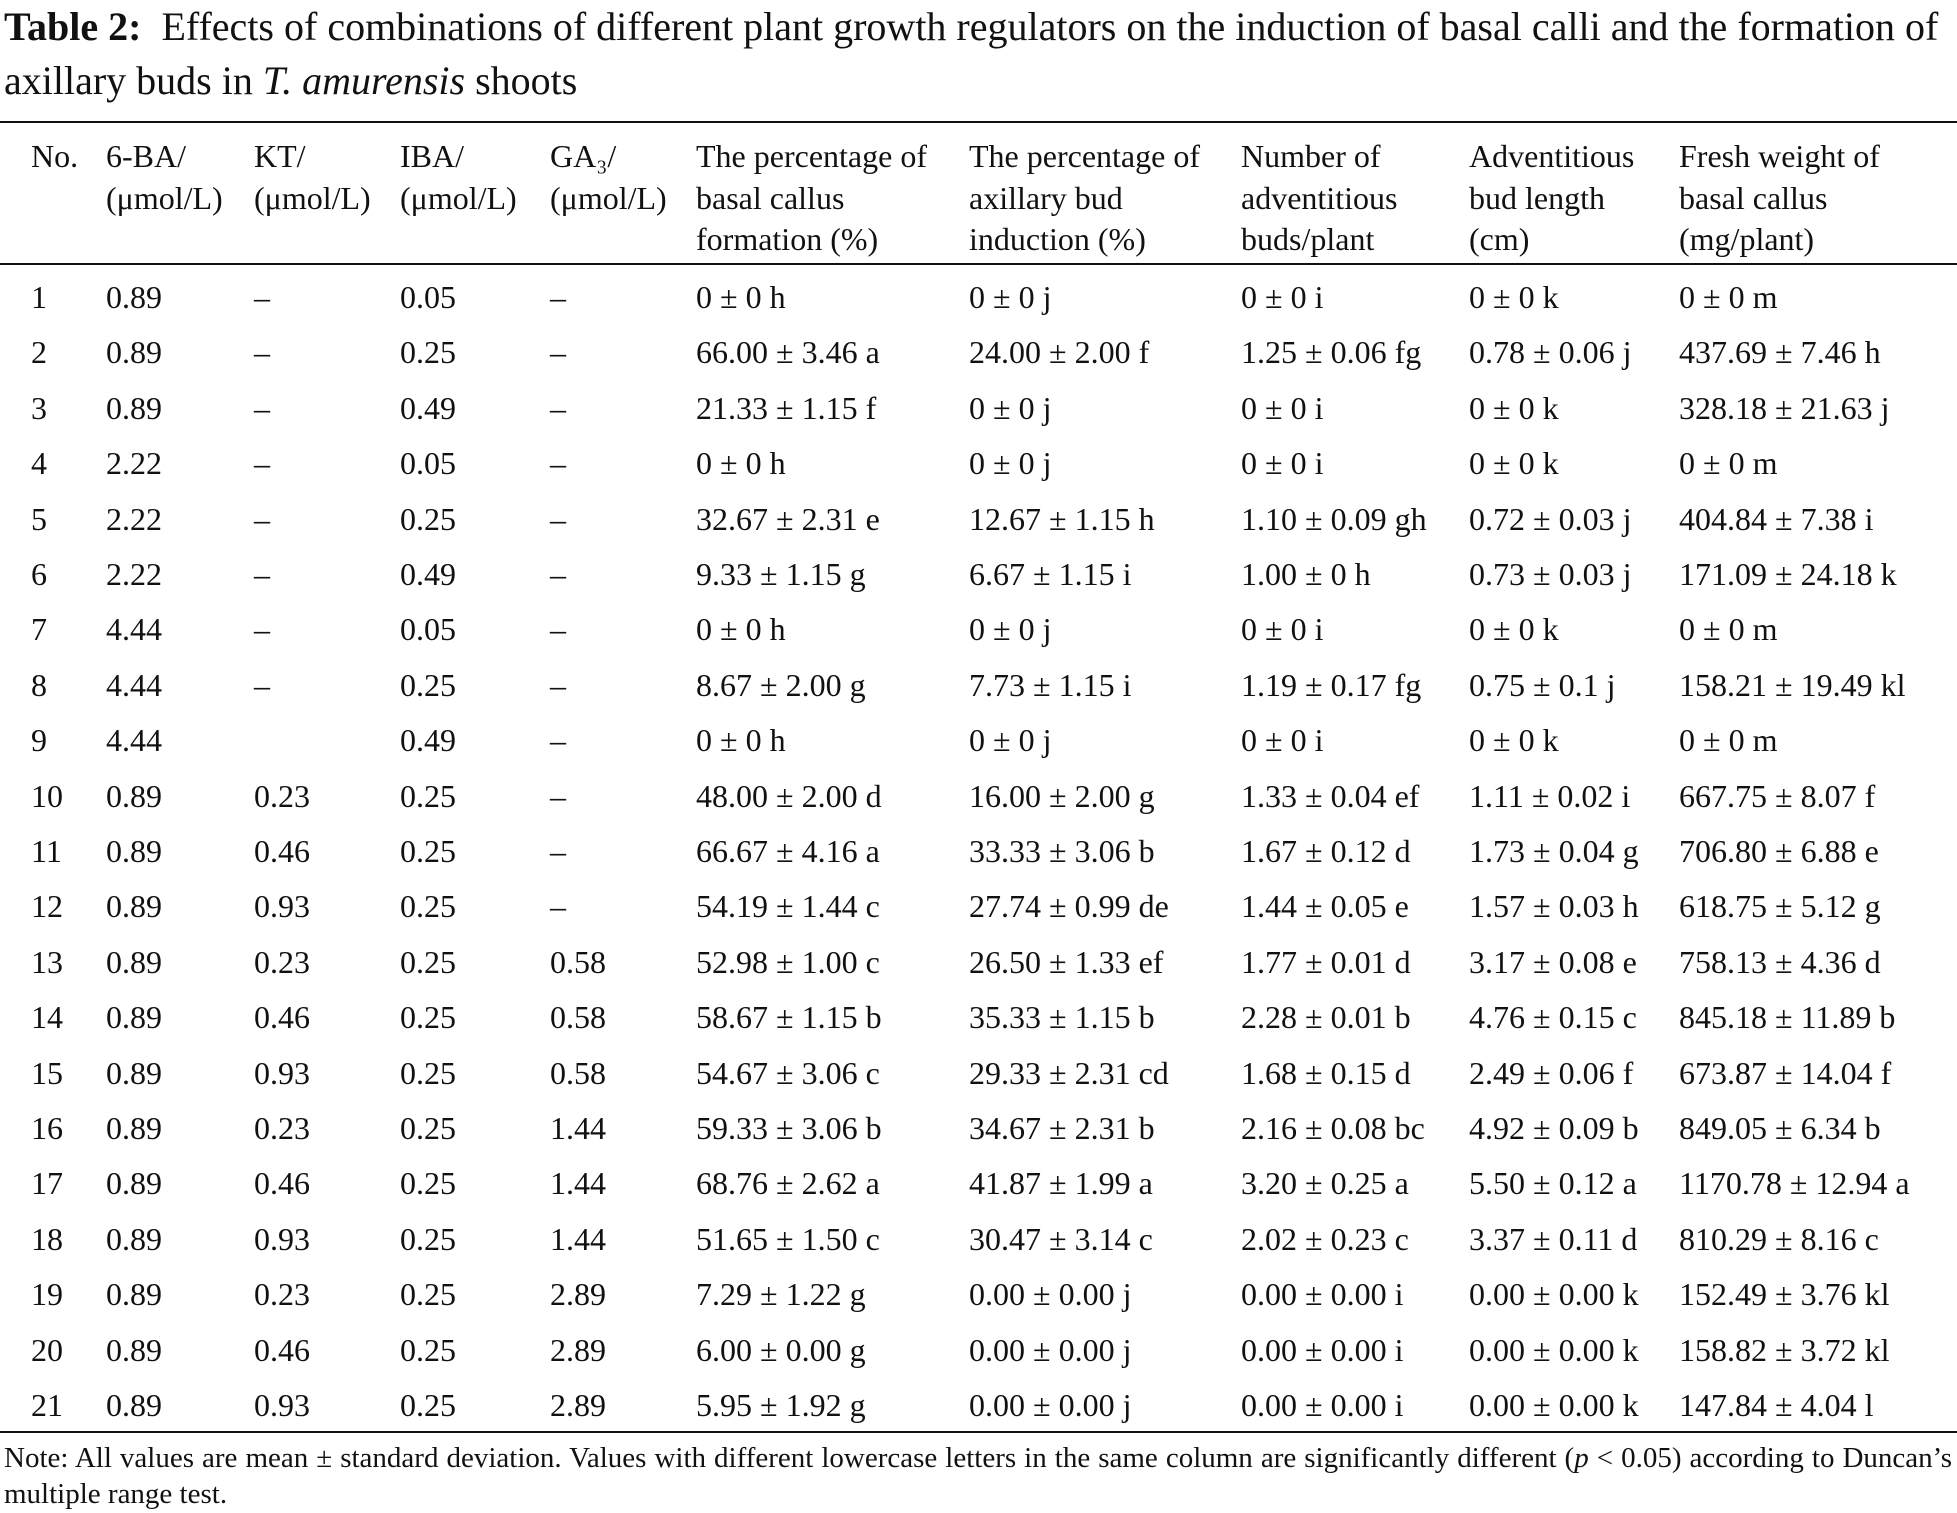 The height and width of the screenshot is (1513, 1957). What do you see at coordinates (788, 518) in the screenshot?
I see `table-cell: 32.67 ± 2.31 e` at bounding box center [788, 518].